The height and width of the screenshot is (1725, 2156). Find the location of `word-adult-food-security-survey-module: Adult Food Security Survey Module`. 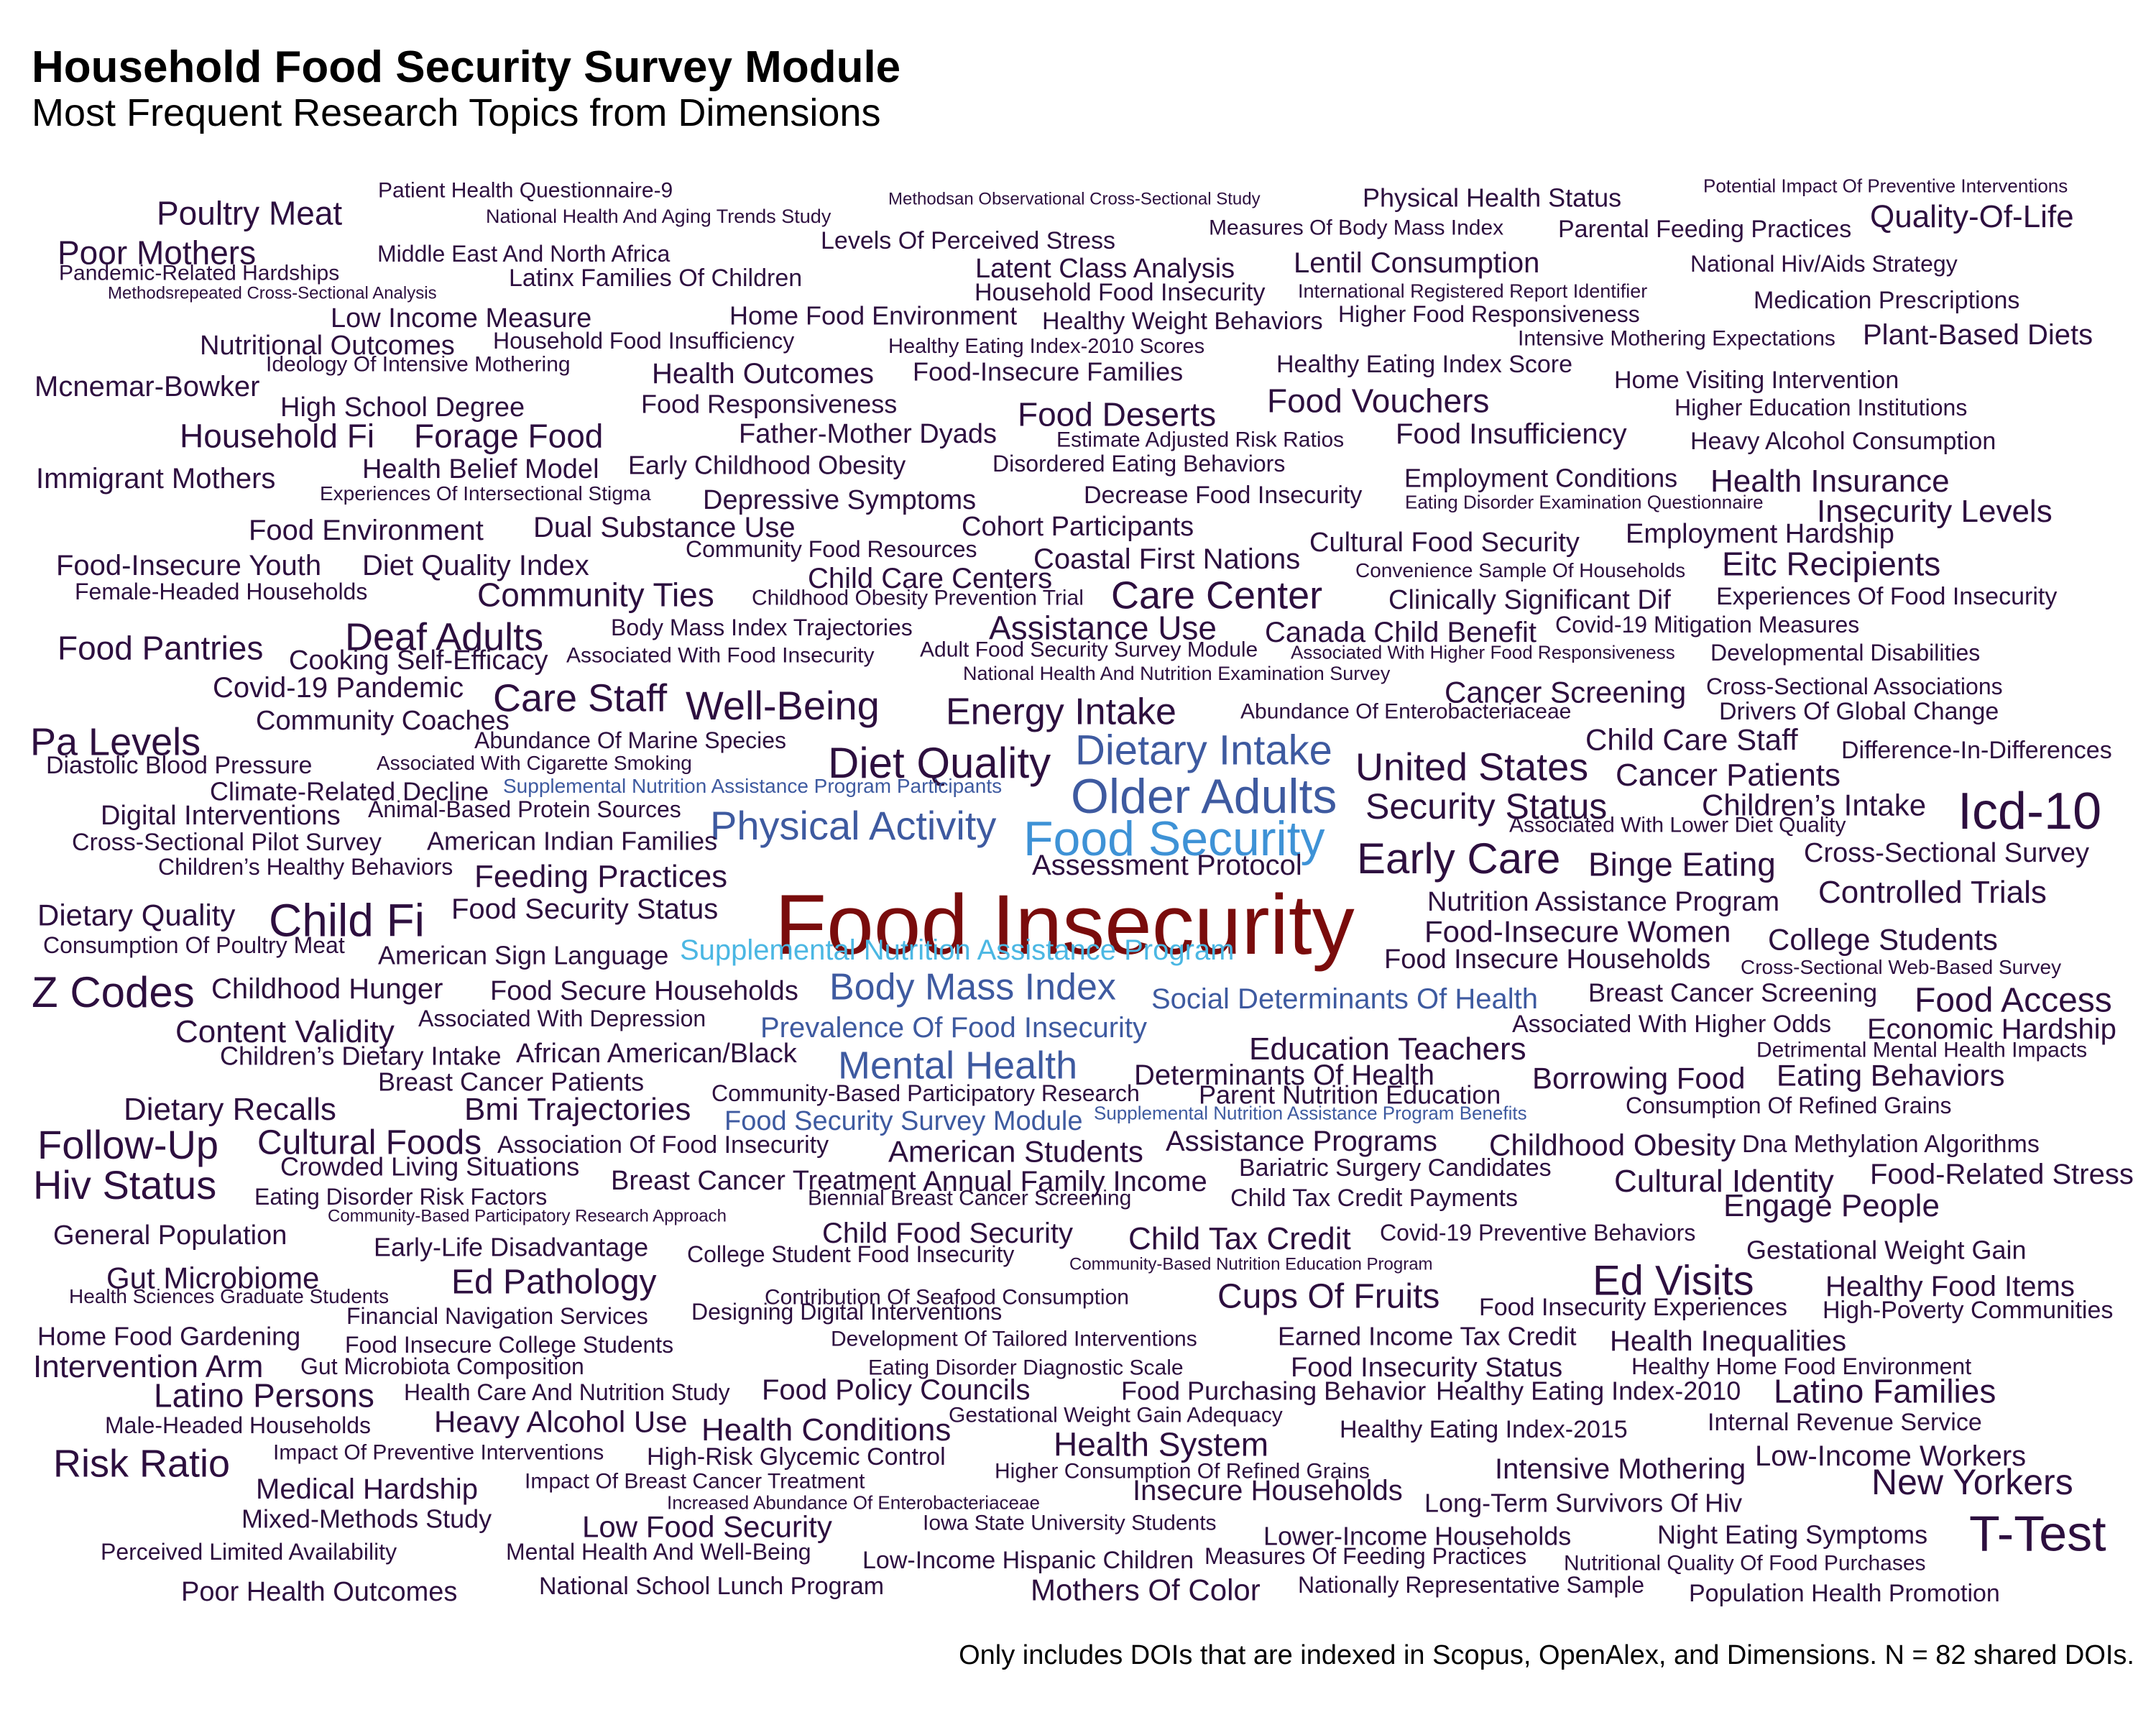

word-adult-food-security-survey-module: Adult Food Security Survey Module is located at coordinates (1089, 650).